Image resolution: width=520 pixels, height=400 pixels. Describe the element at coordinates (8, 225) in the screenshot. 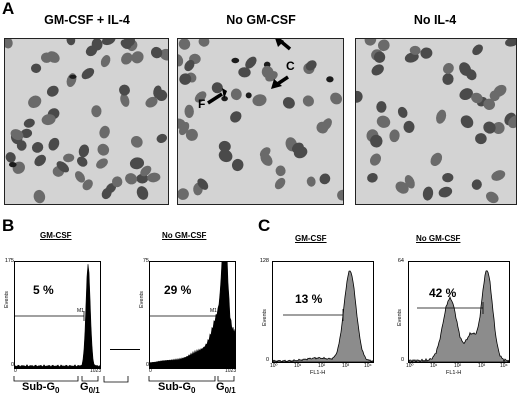

I see `panel-b-letter: B` at that location.